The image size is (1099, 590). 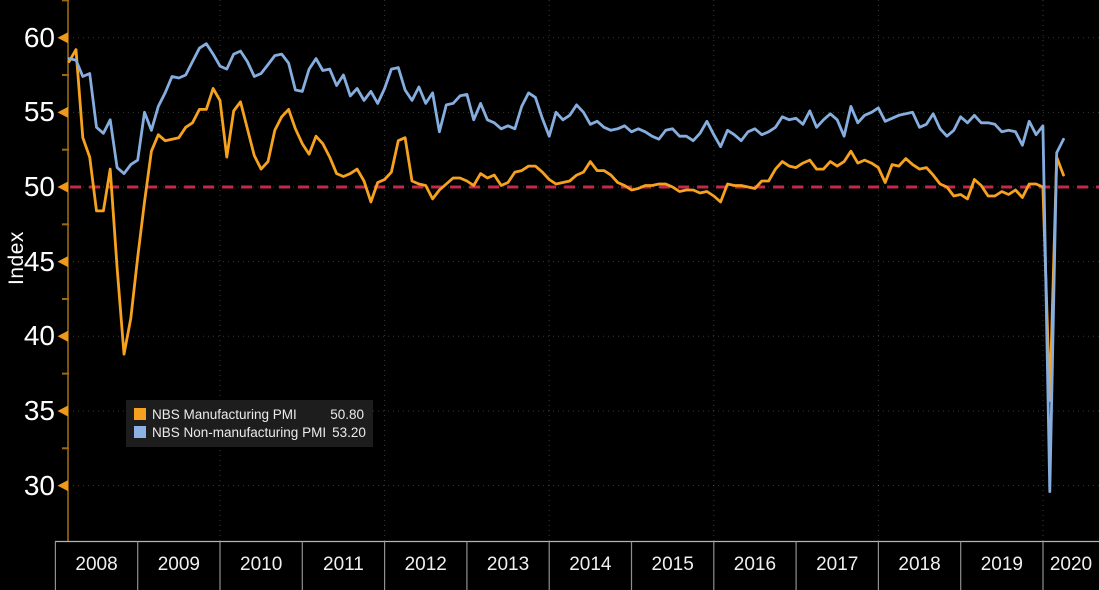 I want to click on x-year-label-2015: 2015, so click(x=672, y=564).